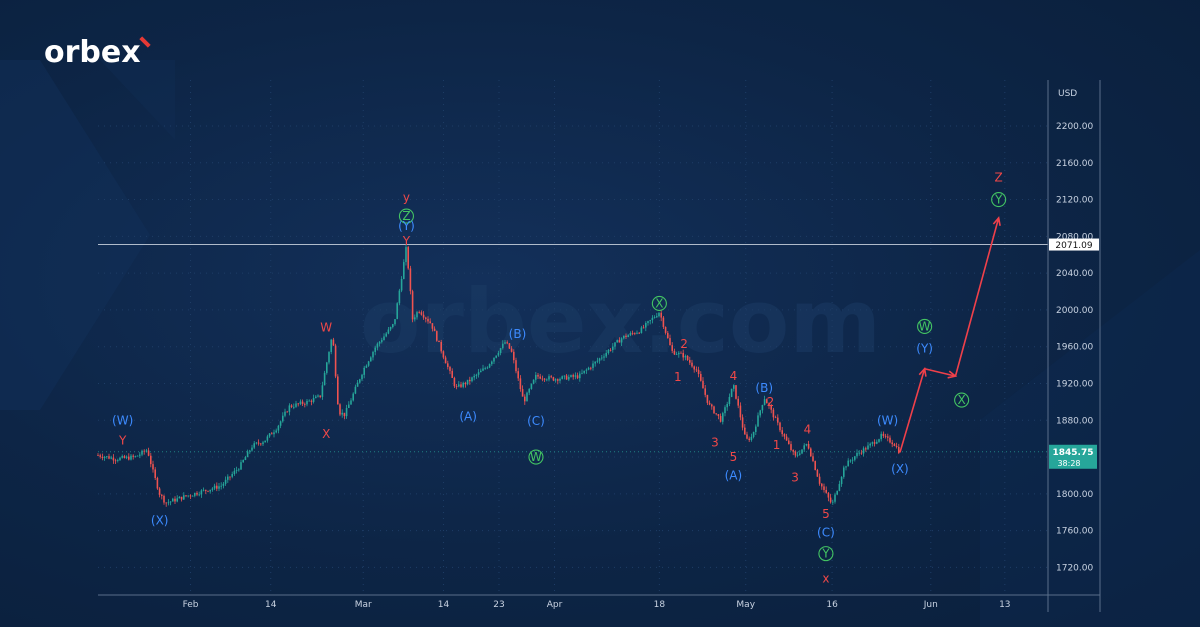 This screenshot has height=627, width=1200. Describe the element at coordinates (1074, 274) in the screenshot. I see `y-tick-label: 2040.00` at that location.